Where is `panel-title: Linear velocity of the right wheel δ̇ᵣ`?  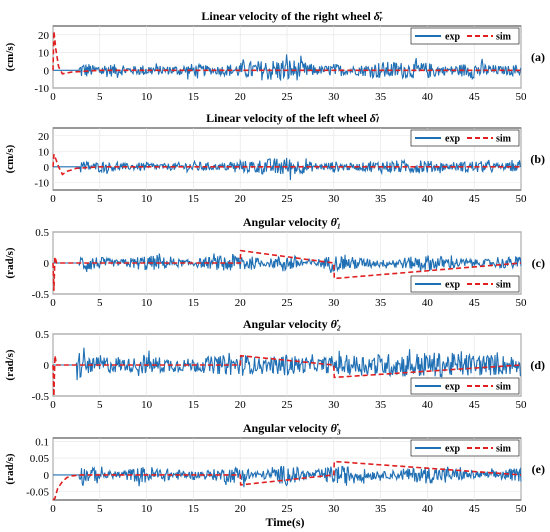 panel-title: Linear velocity of the right wheel δ̇ᵣ is located at coordinates (292, 16).